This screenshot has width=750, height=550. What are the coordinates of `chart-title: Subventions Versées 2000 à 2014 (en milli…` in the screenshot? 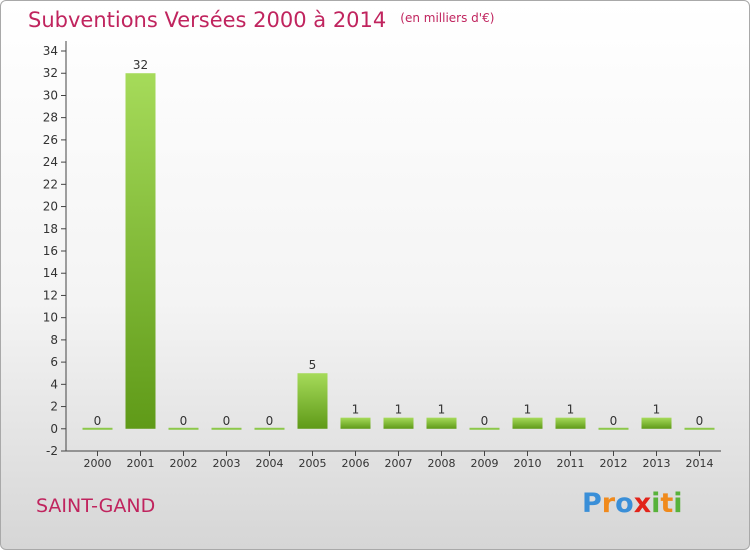 It's located at (261, 20).